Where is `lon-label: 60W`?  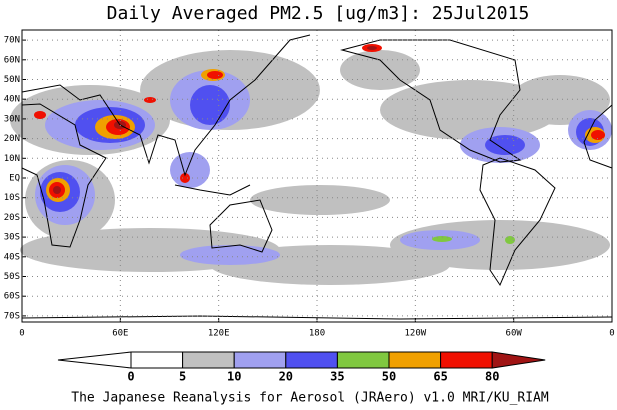 lon-label: 60W is located at coordinates (514, 334).